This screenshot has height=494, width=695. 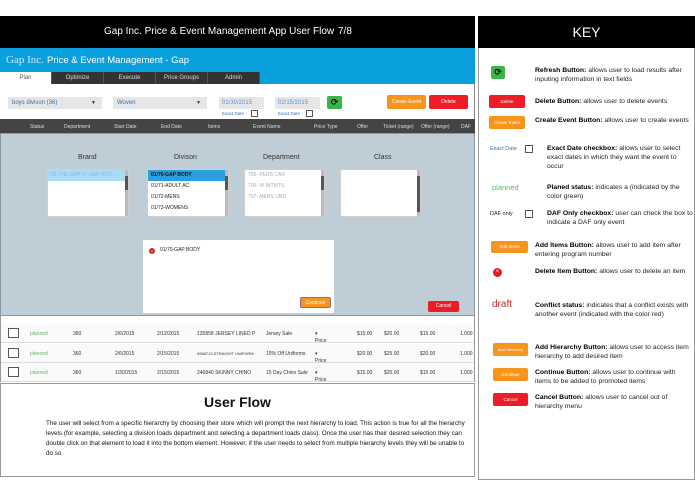 What do you see at coordinates (466, 127) in the screenshot?
I see `col-daf: DAF` at bounding box center [466, 127].